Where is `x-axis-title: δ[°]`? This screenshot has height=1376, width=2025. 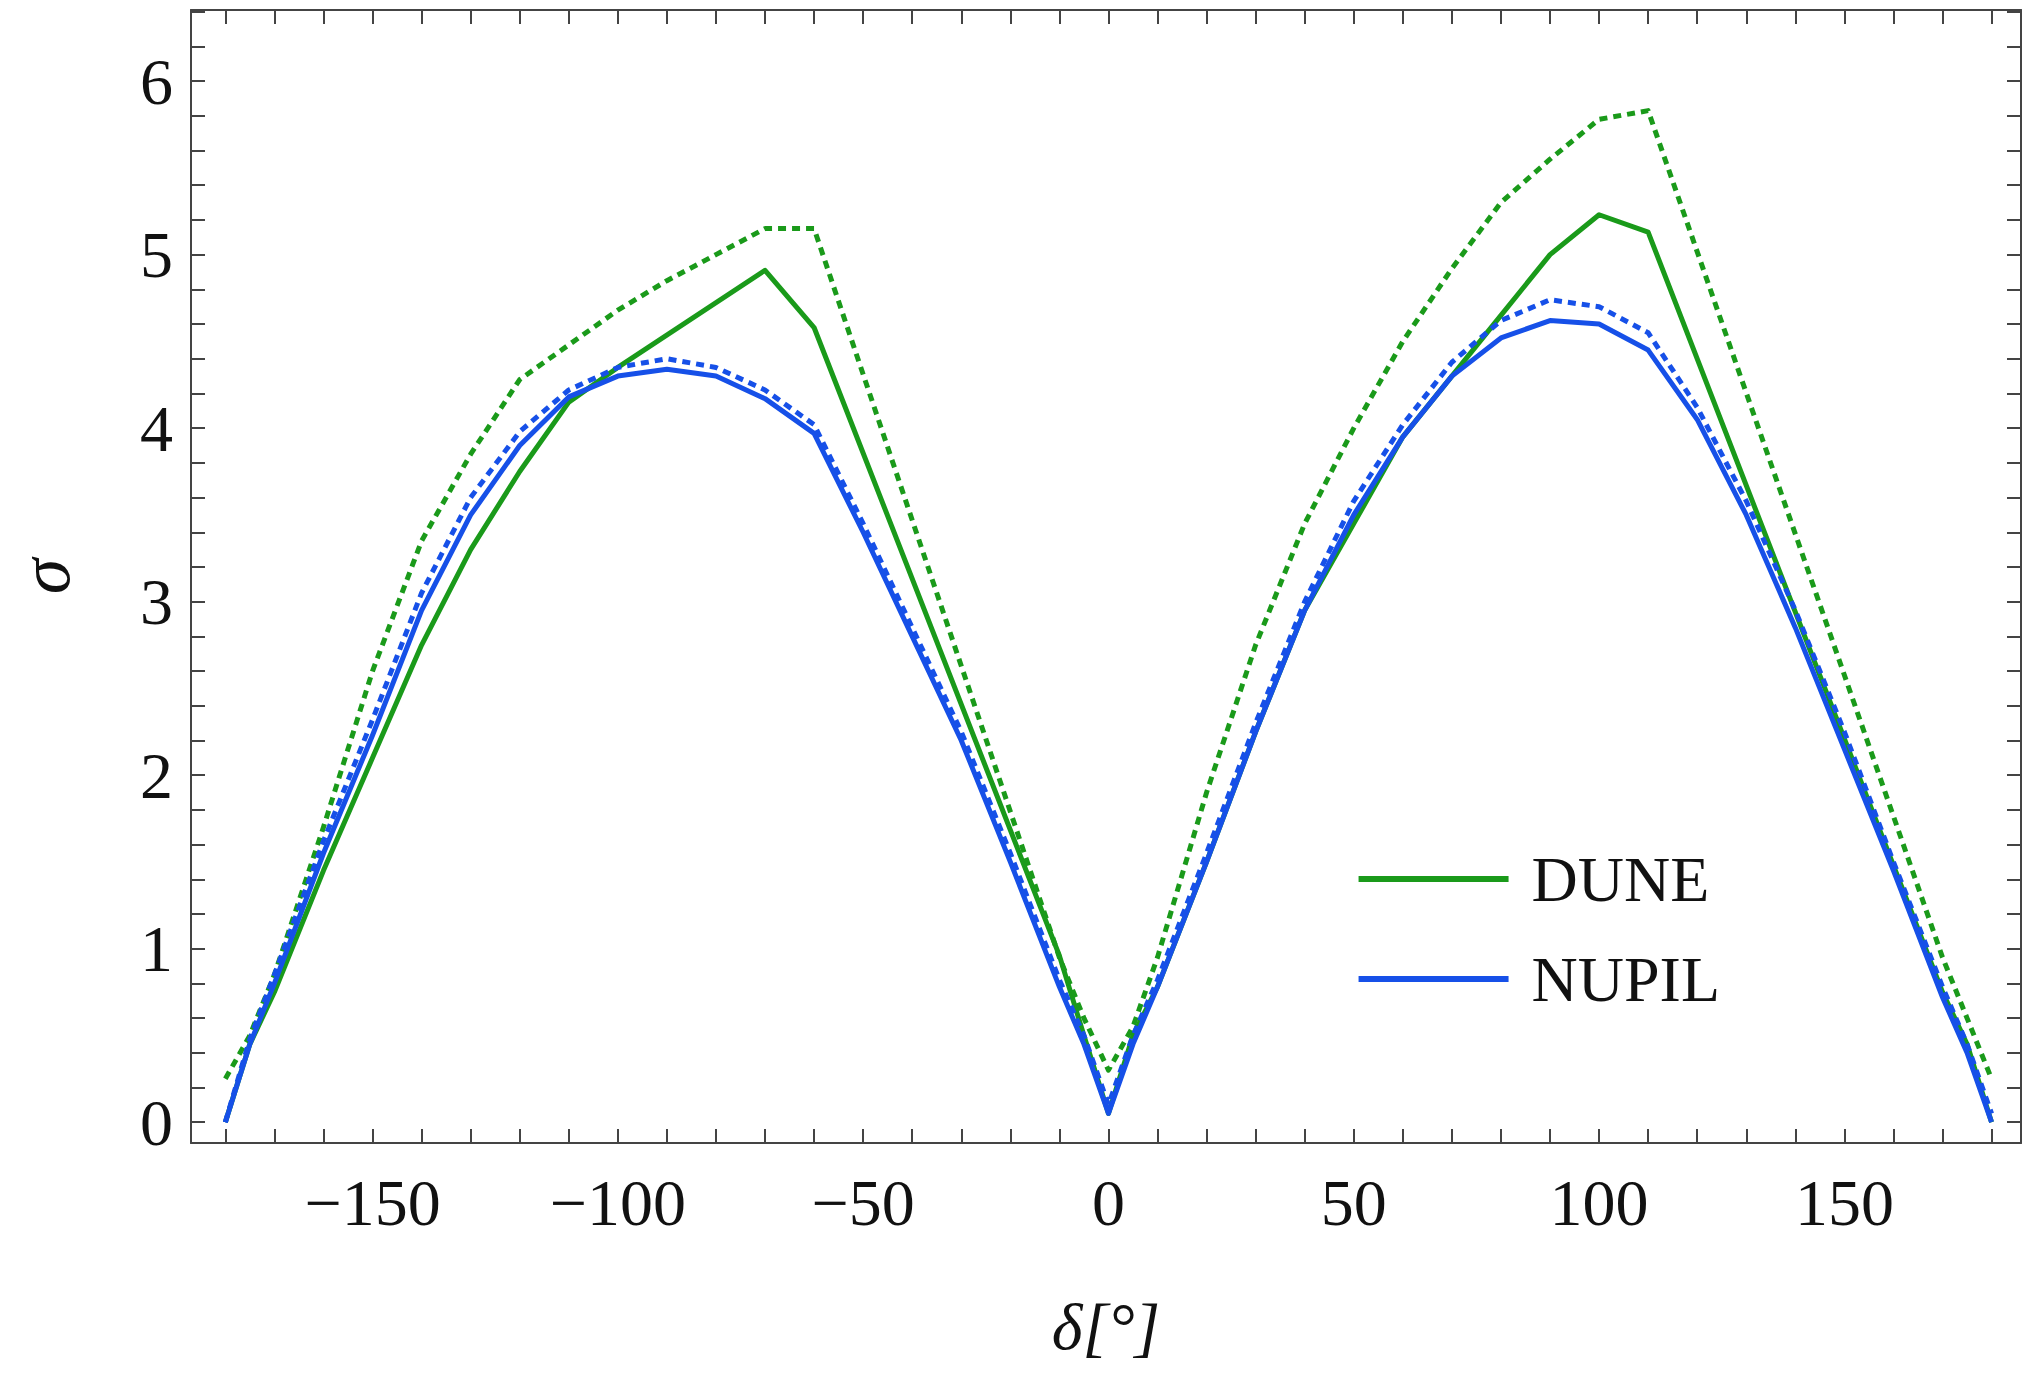 x-axis-title: δ[°] is located at coordinates (1106, 1326).